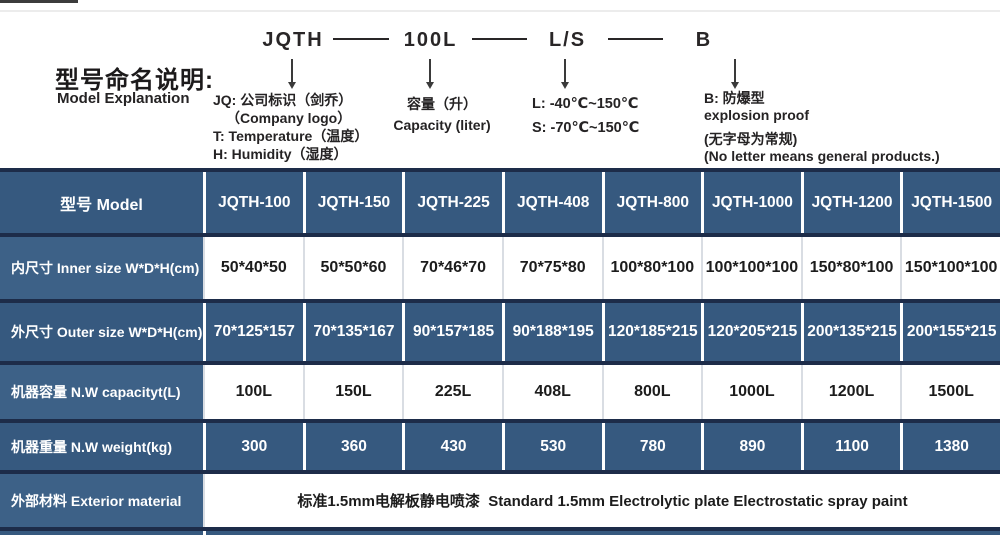 The width and height of the screenshot is (1000, 535). What do you see at coordinates (453, 446) in the screenshot?
I see `spec-value: 430` at bounding box center [453, 446].